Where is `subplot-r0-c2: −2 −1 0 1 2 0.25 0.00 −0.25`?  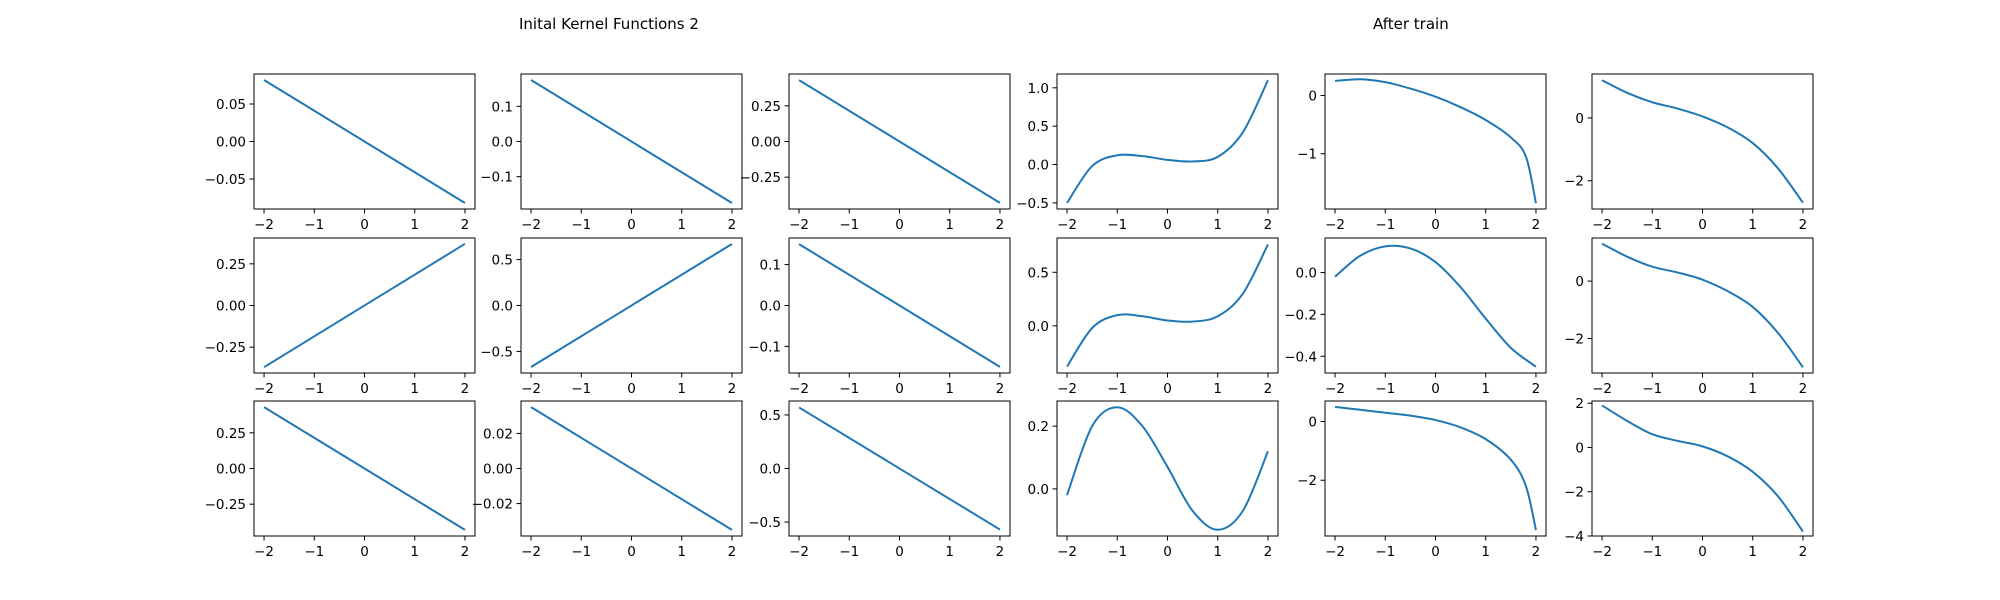 subplot-r0-c2: −2 −1 0 1 2 0.25 0.00 −0.25 is located at coordinates (875, 153).